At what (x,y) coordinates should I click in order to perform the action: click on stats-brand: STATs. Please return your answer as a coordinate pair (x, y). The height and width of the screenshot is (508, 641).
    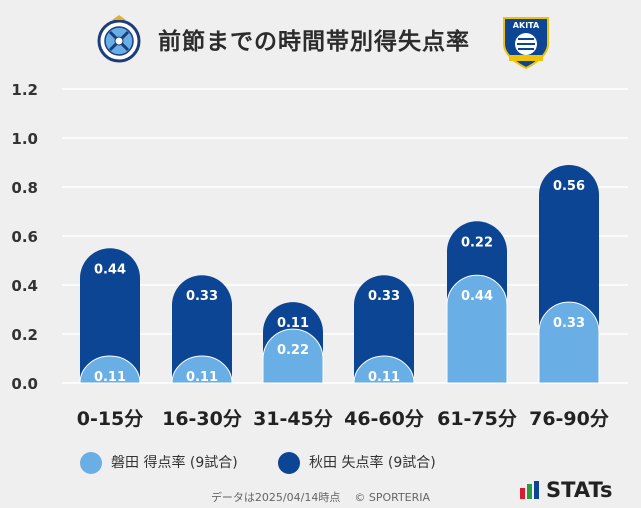
    Looking at the image, I should click on (566, 490).